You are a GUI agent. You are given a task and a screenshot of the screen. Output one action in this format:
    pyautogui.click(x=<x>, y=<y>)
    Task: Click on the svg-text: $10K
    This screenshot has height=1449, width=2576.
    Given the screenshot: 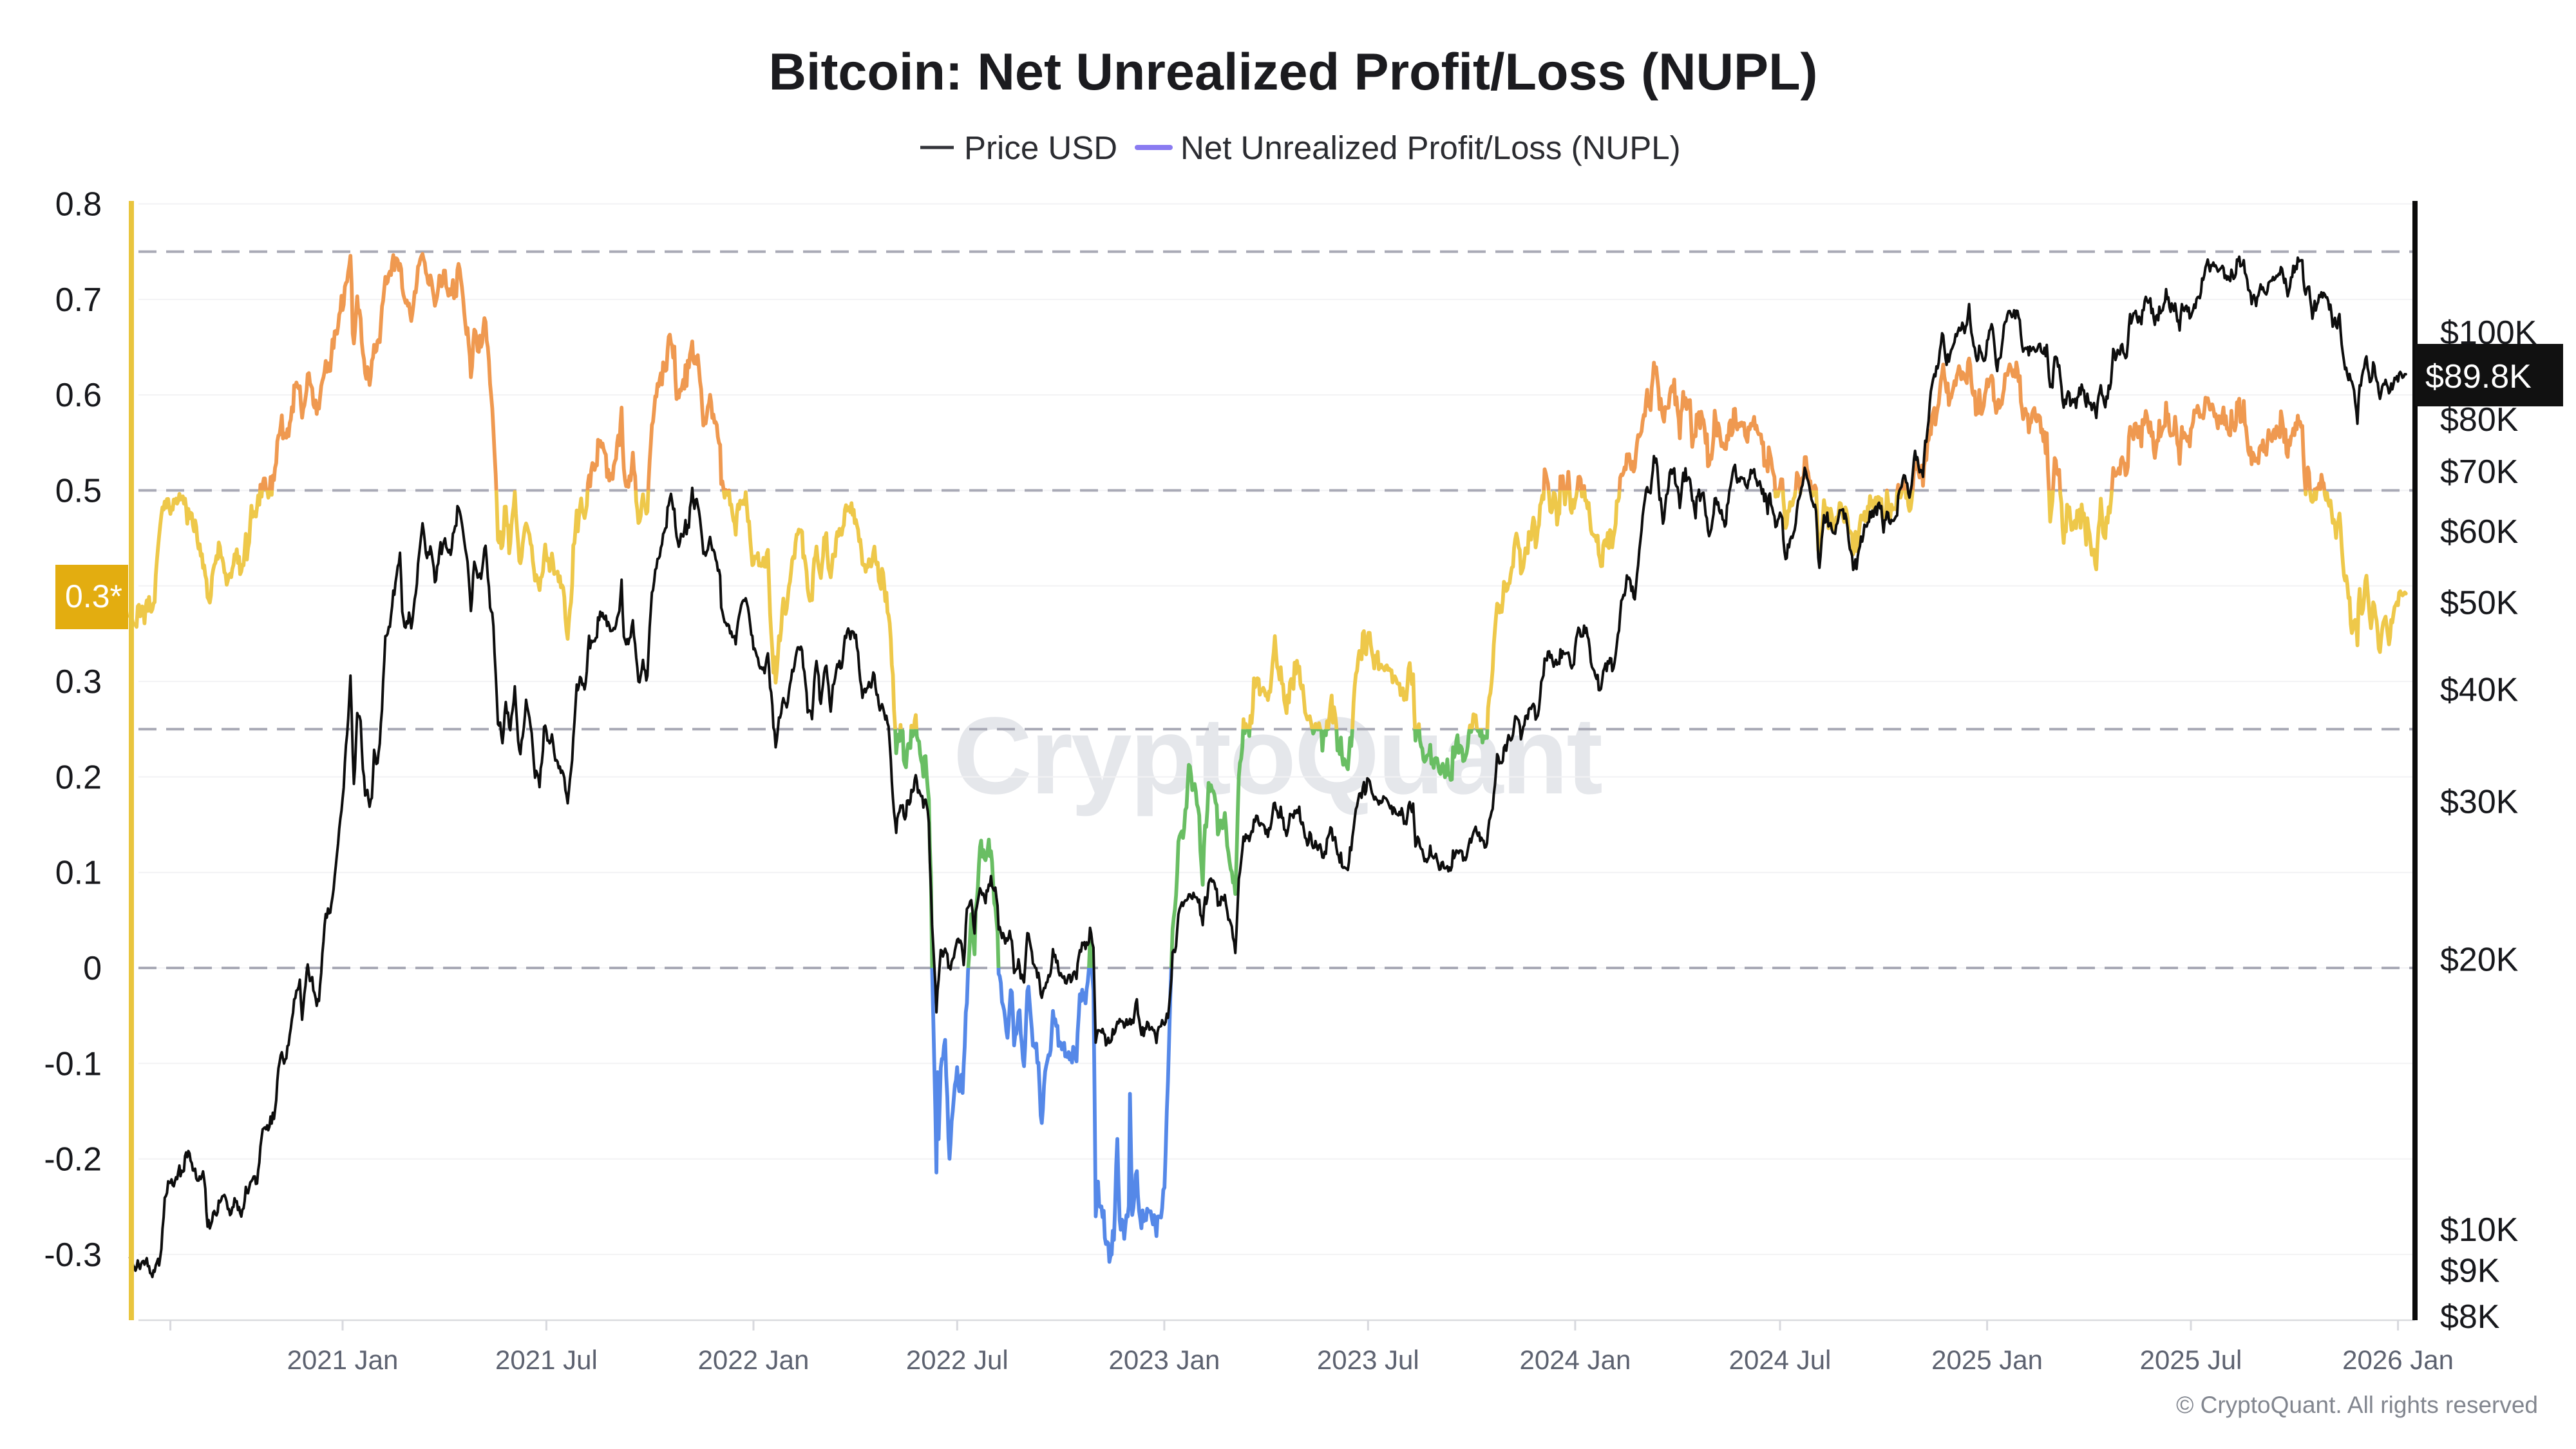 What is the action you would take?
    pyautogui.click(x=2479, y=1230)
    